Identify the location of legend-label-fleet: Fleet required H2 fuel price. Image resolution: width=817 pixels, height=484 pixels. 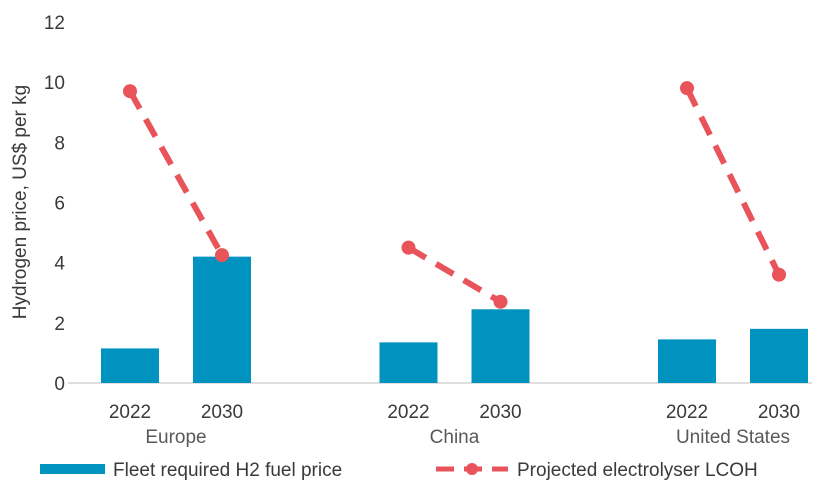
(227, 470).